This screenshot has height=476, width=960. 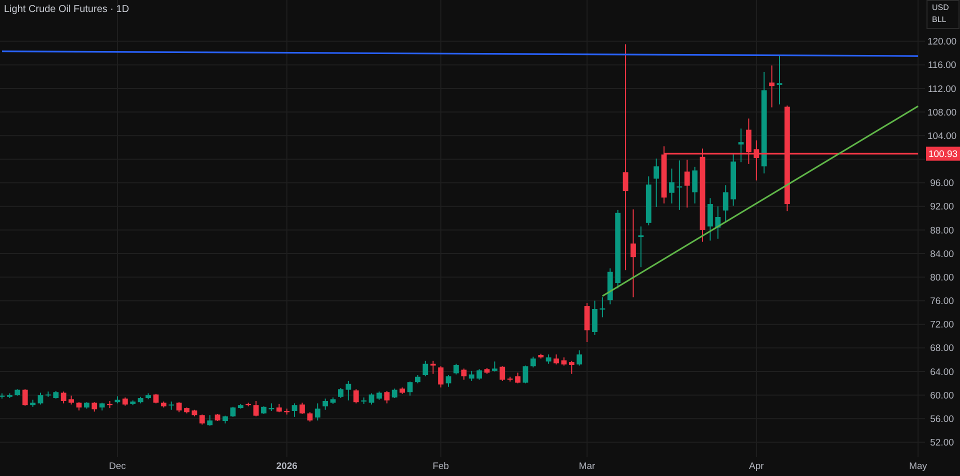 I want to click on x-tick-label: Feb, so click(x=440, y=466).